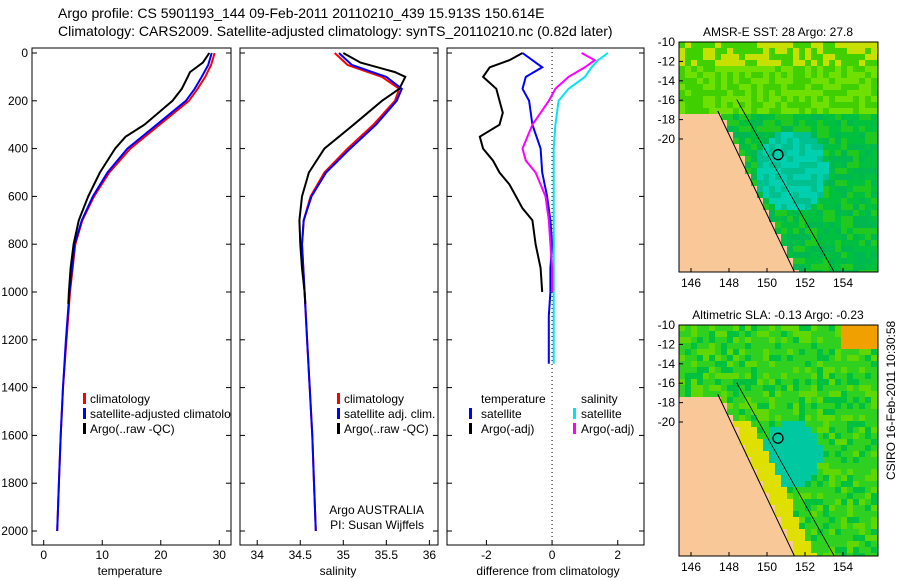  Describe the element at coordinates (84, 413) in the screenshot. I see `legend-swatch-satellite` at that location.